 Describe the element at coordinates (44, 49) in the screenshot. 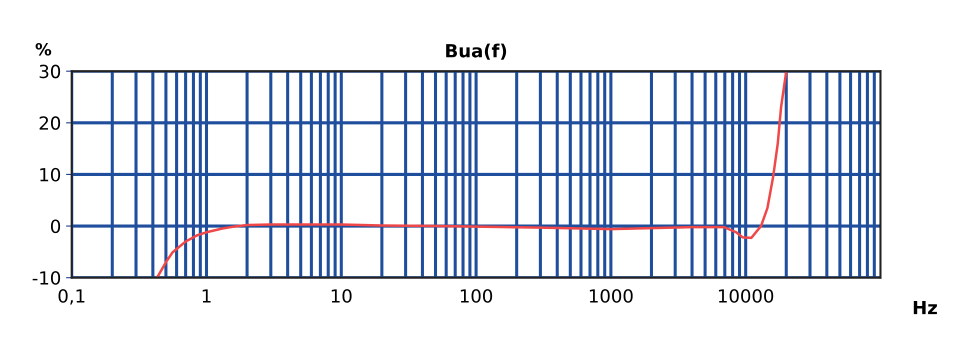

I see `y-axis-title: %` at that location.